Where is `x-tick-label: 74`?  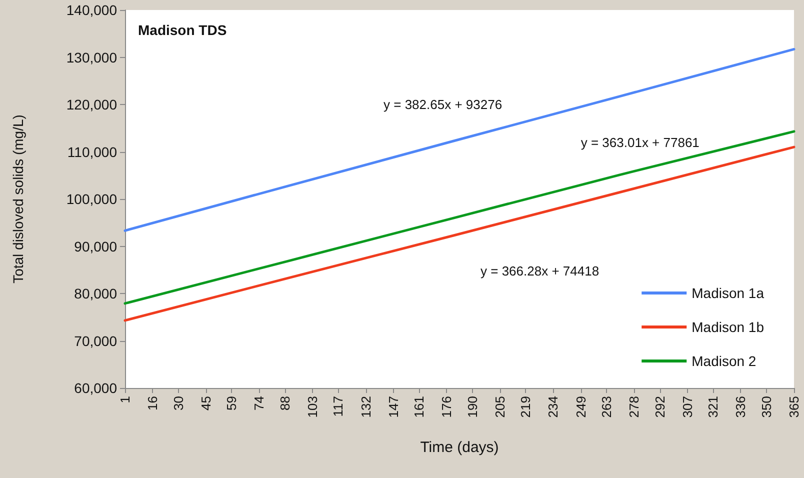
x-tick-label: 74 is located at coordinates (259, 403).